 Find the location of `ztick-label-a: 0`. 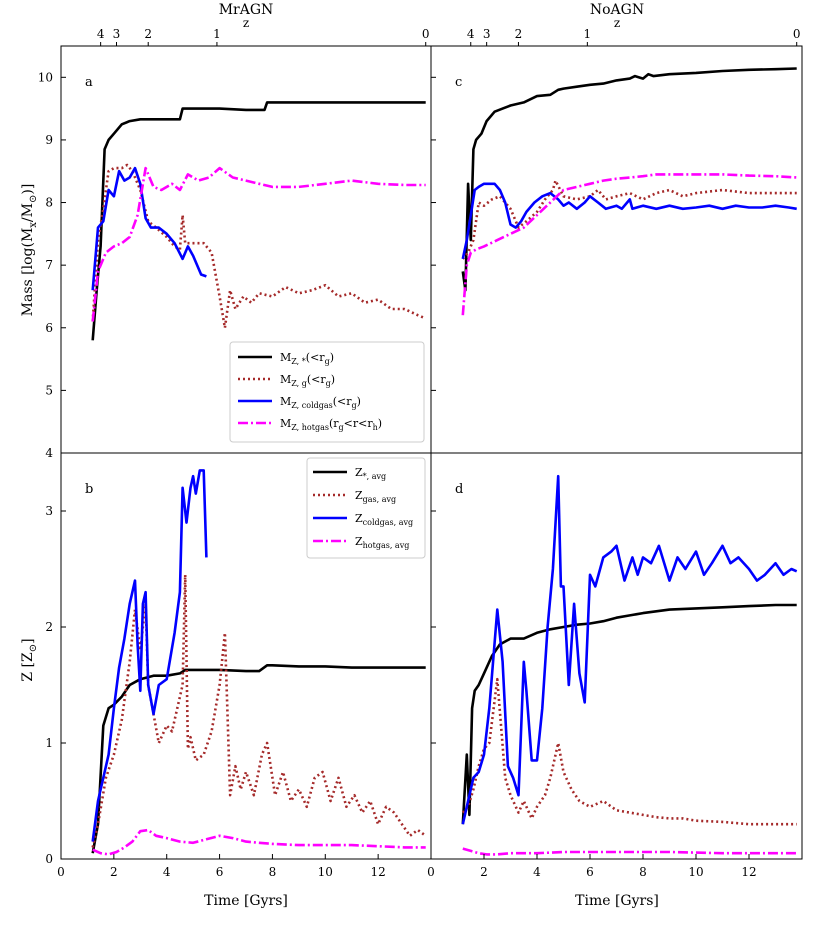

ztick-label-a: 0 is located at coordinates (426, 34).